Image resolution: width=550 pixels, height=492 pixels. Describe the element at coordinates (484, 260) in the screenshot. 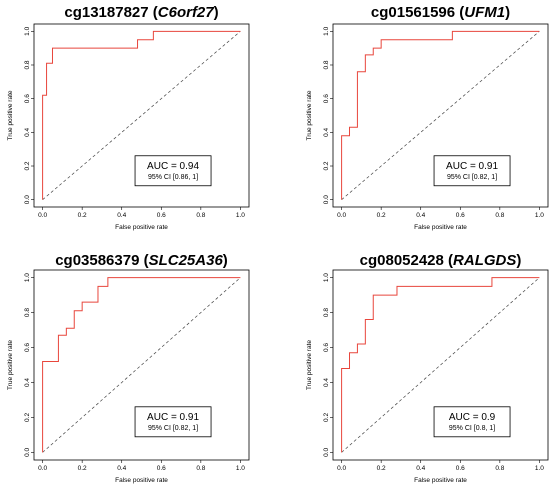

I see `title-gene: RALGDS` at that location.